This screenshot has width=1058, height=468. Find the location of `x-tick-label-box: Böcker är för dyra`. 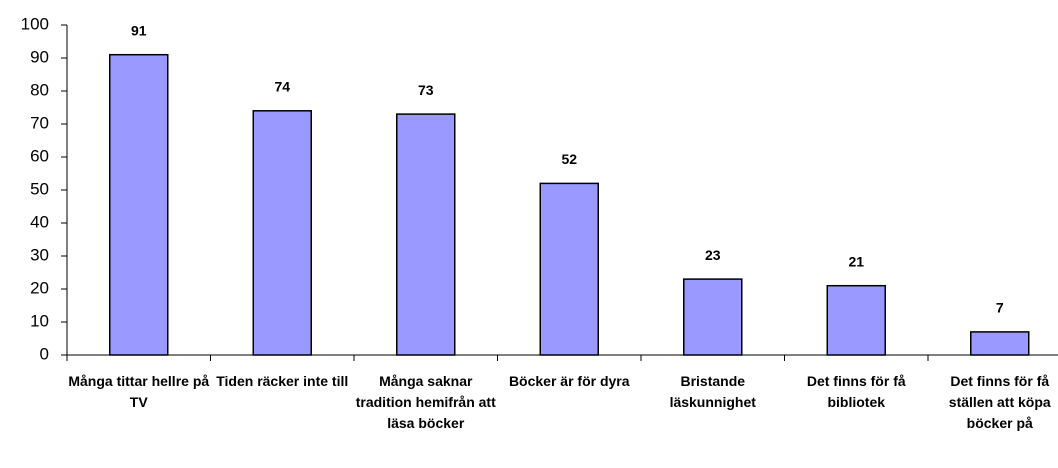

x-tick-label-box: Böcker är för dyra is located at coordinates (569, 381).